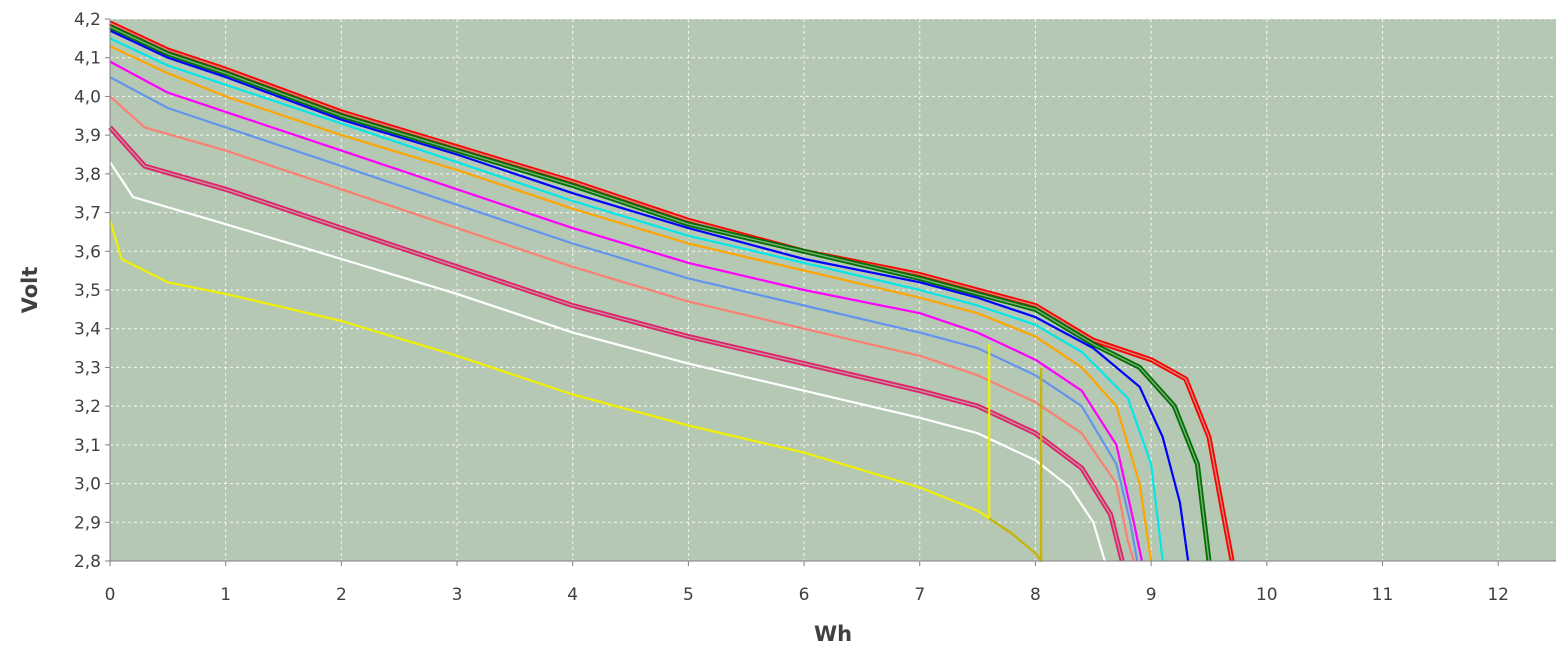 Image resolution: width=1556 pixels, height=647 pixels. Describe the element at coordinates (110, 595) in the screenshot. I see `x-tick-label: 0` at that location.